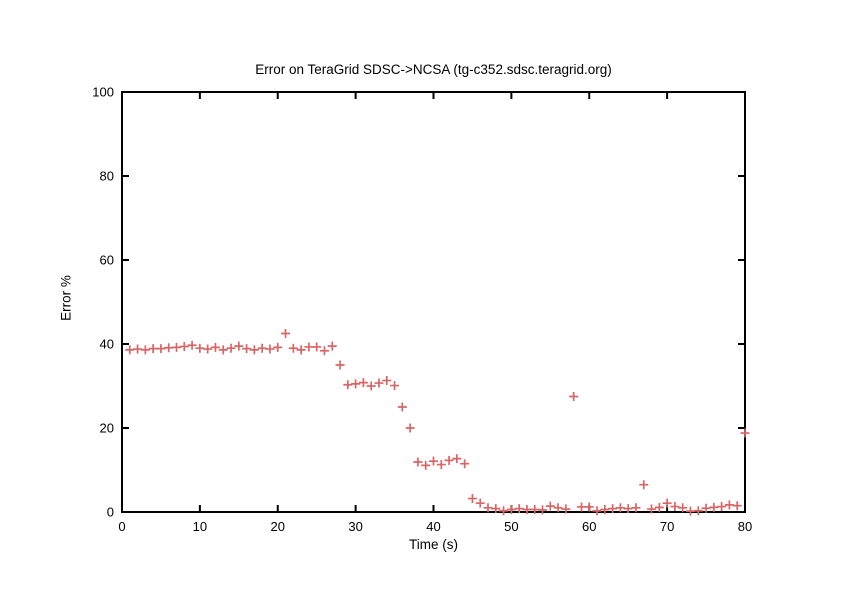  I want to click on x-tick-label: 30, so click(355, 526).